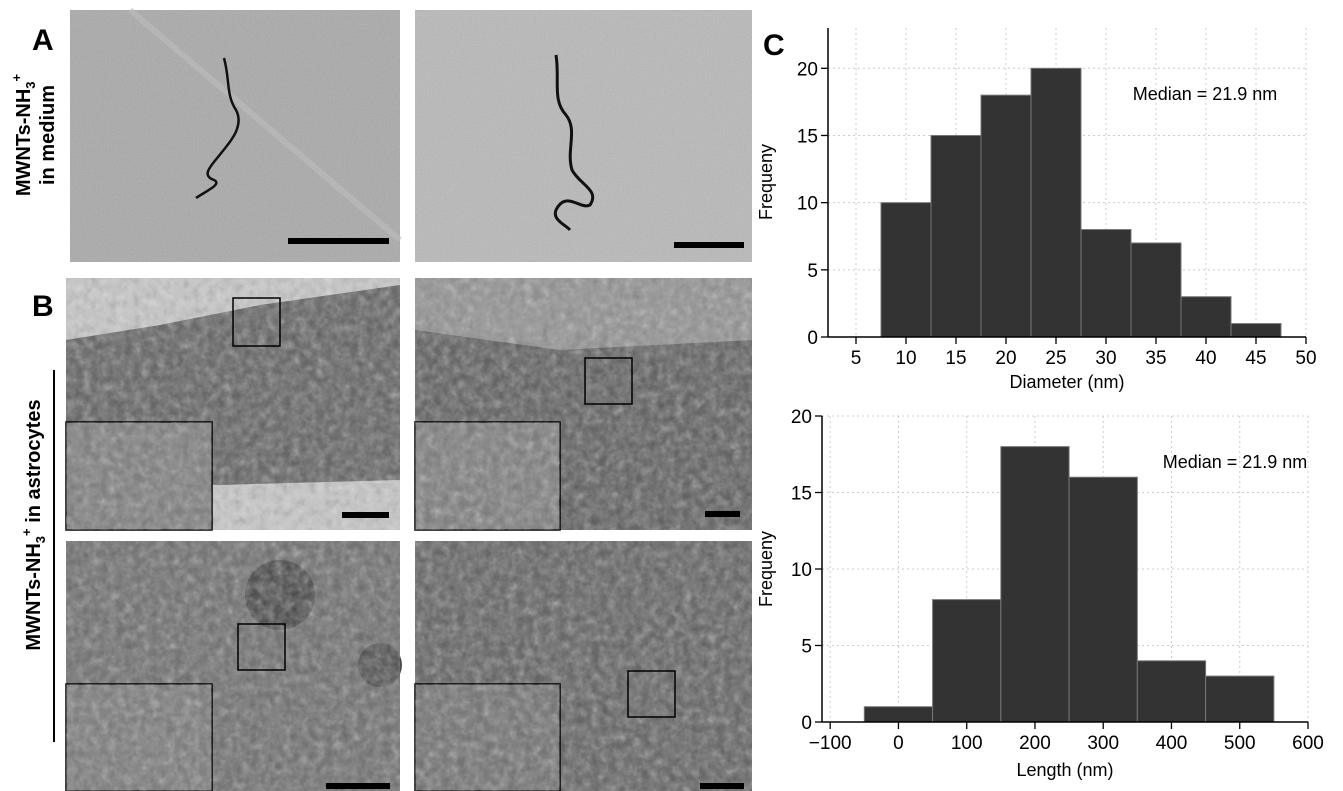  Describe the element at coordinates (905, 358) in the screenshot. I see `x-tick-label: 10` at that location.